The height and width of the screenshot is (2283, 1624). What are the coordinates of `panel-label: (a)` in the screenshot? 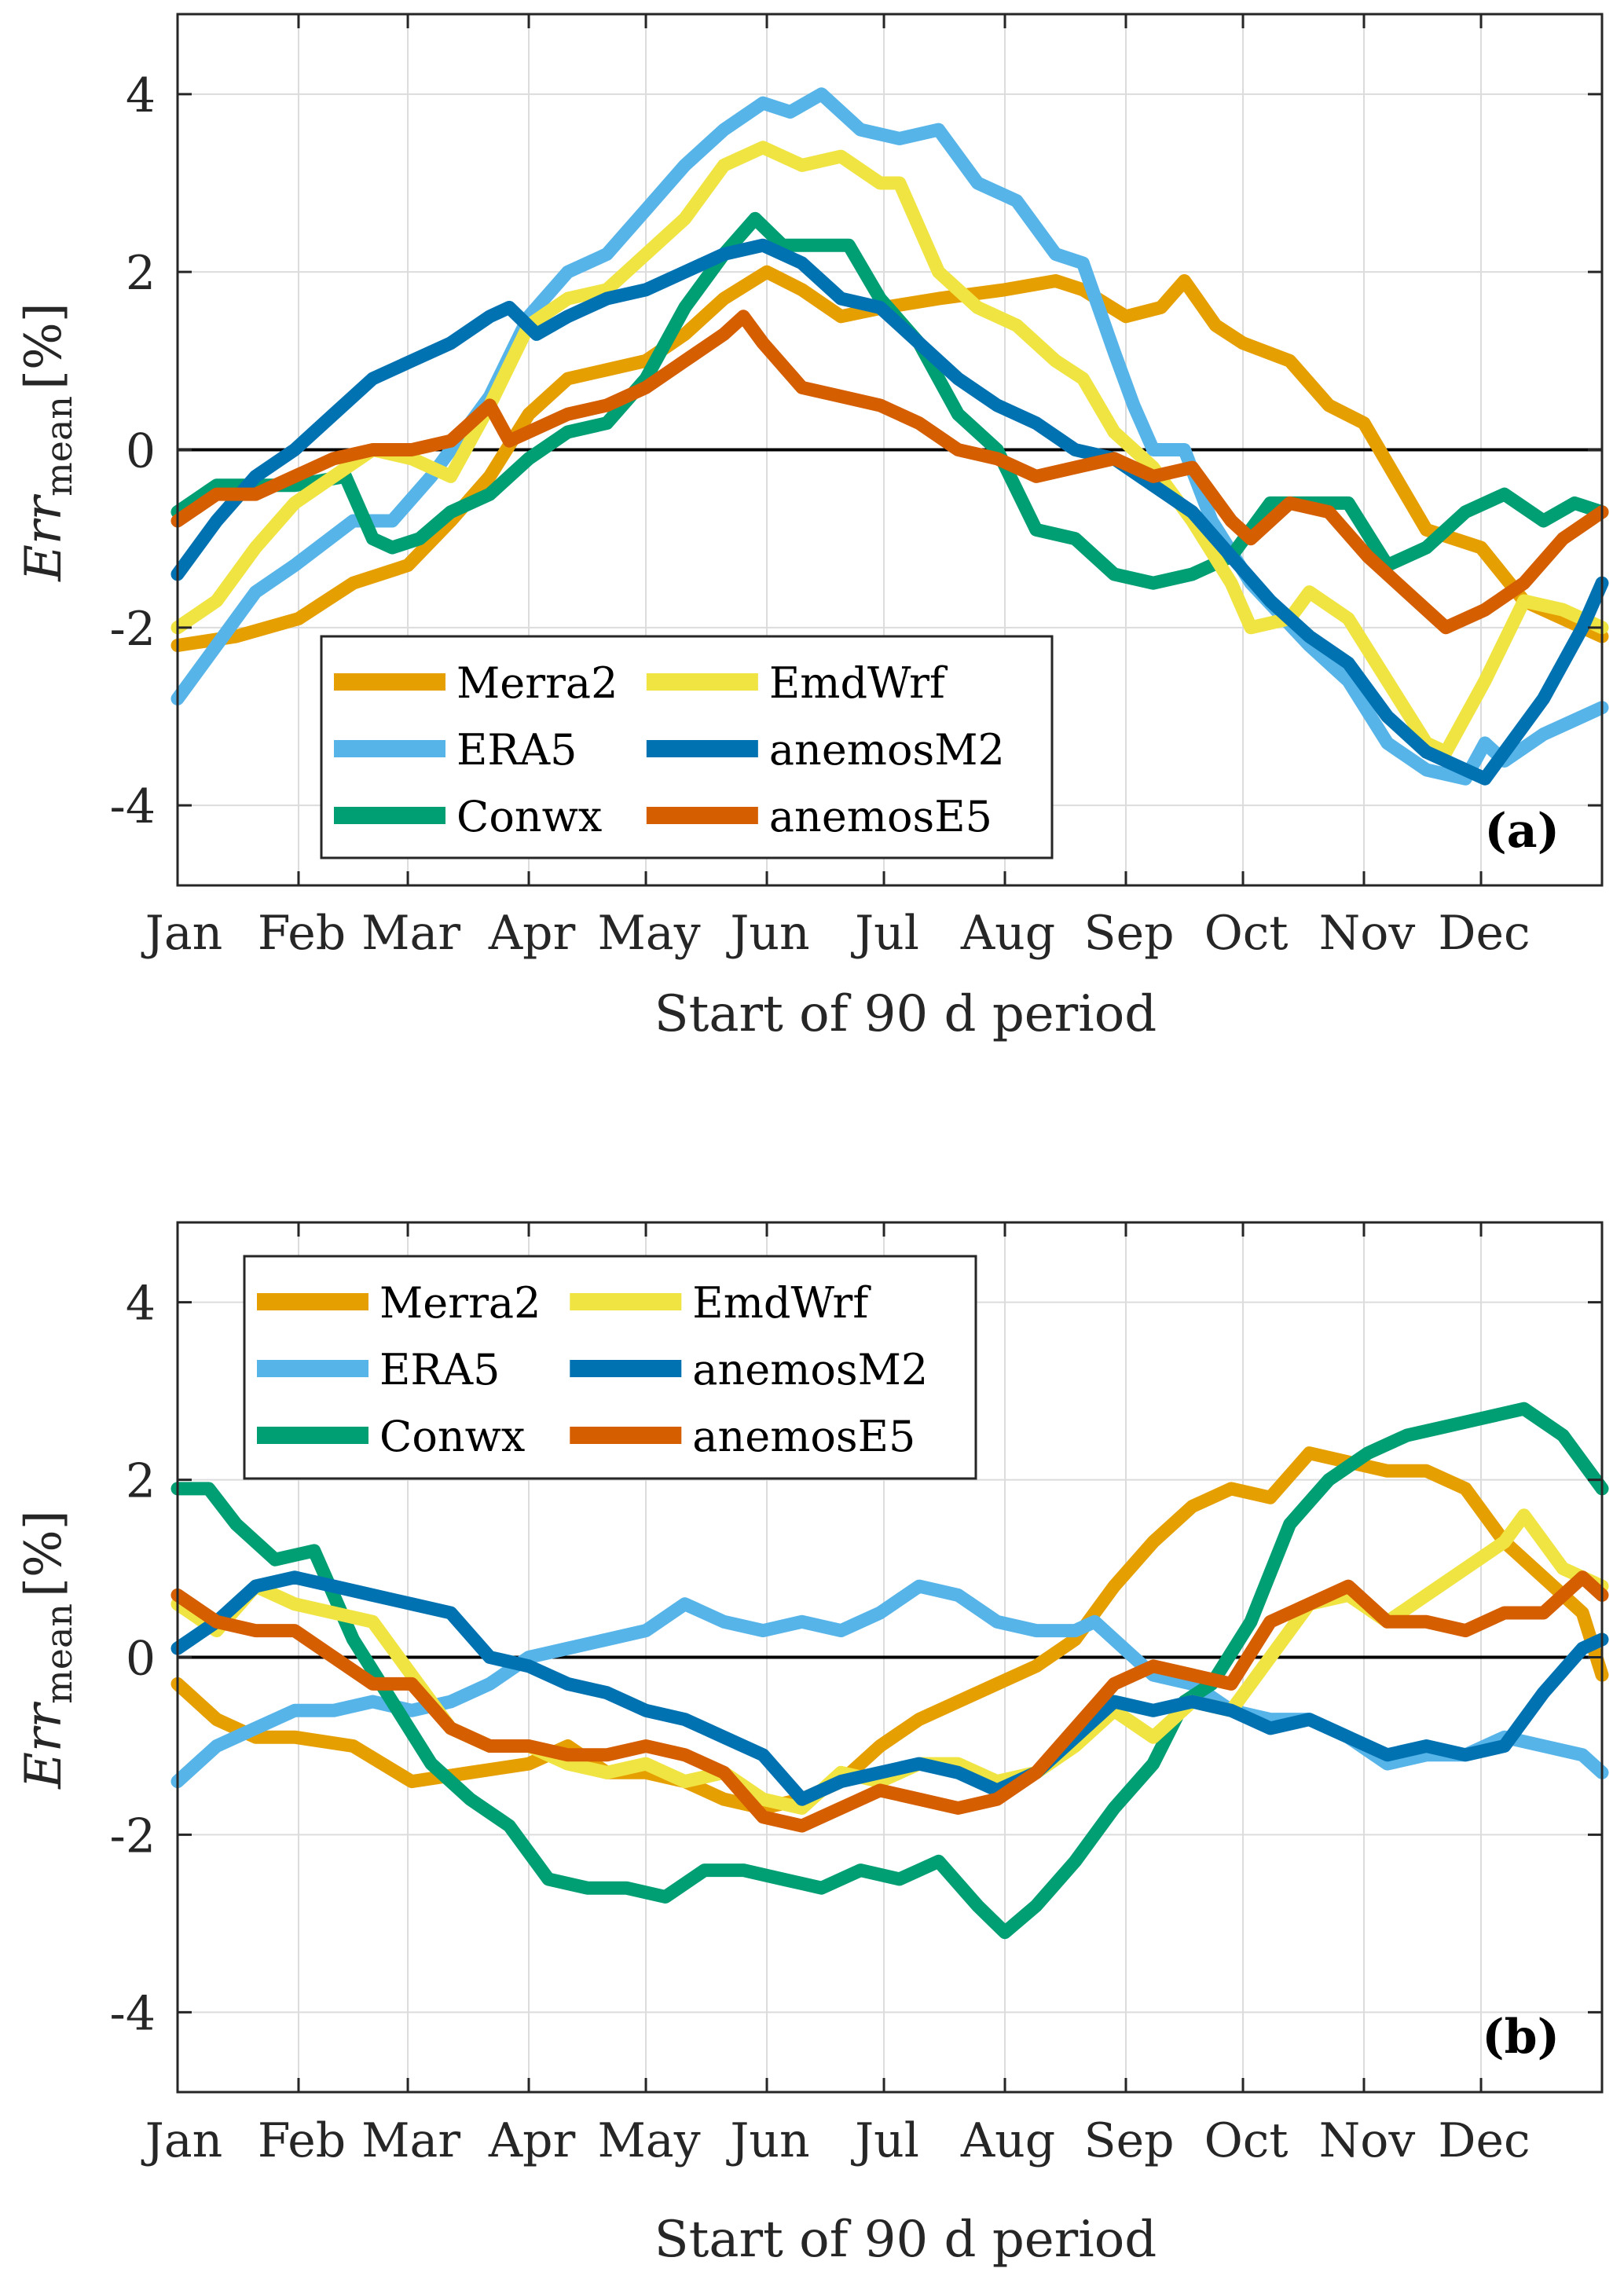 It's located at (1522, 831).